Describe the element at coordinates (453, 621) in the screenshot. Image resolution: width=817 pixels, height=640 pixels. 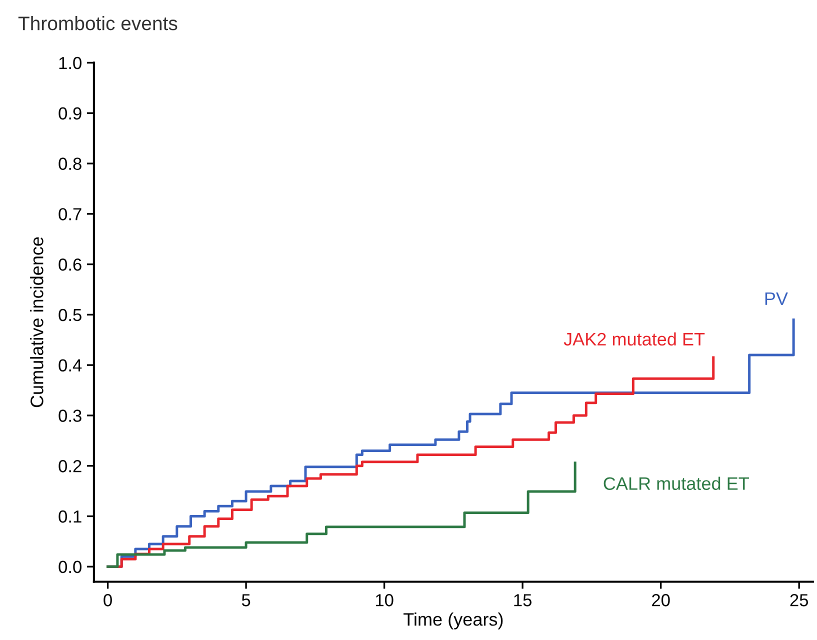
I see `x-axis-title: Time (years)` at that location.